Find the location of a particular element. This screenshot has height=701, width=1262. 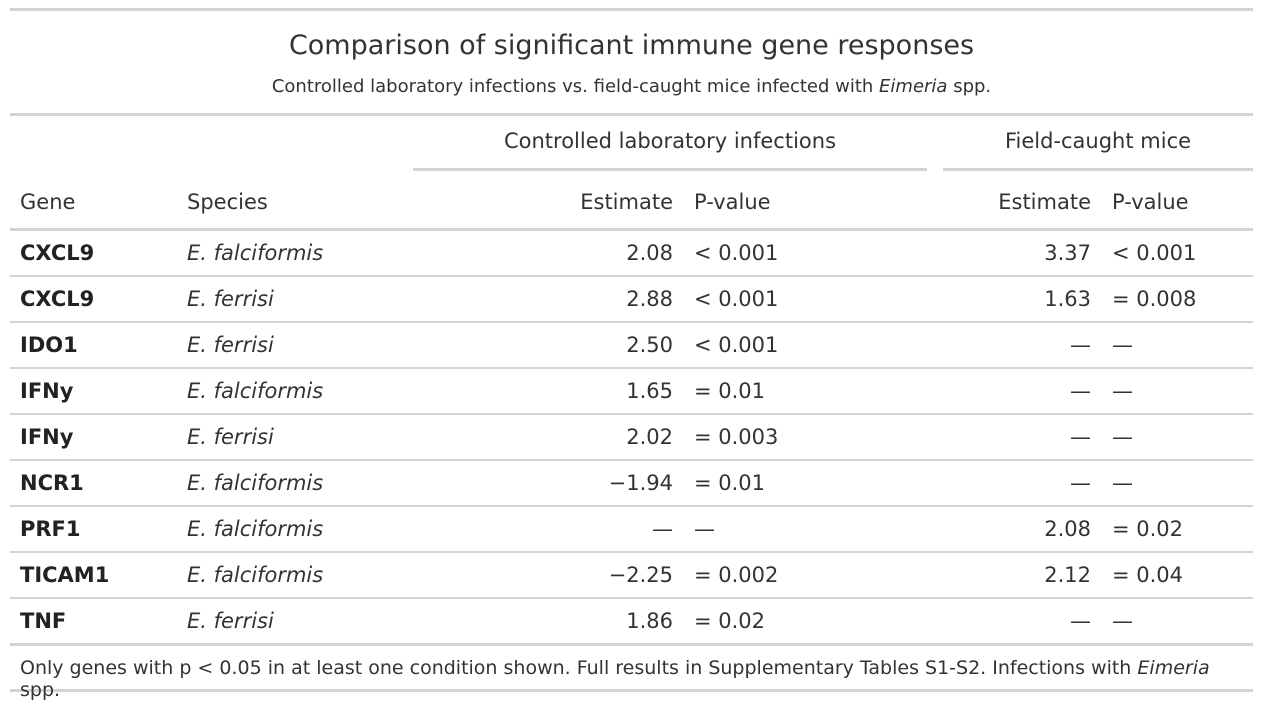

gene-cell: PRF1 is located at coordinates (50, 529).